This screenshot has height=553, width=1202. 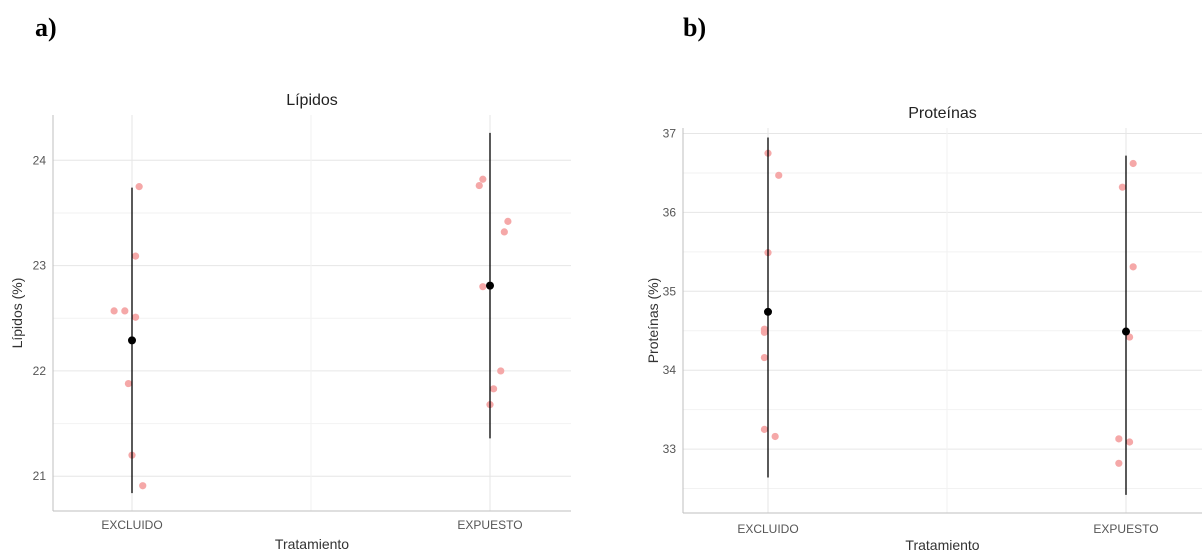 I want to click on y-axis-title: Proteínas (%), so click(x=653, y=321).